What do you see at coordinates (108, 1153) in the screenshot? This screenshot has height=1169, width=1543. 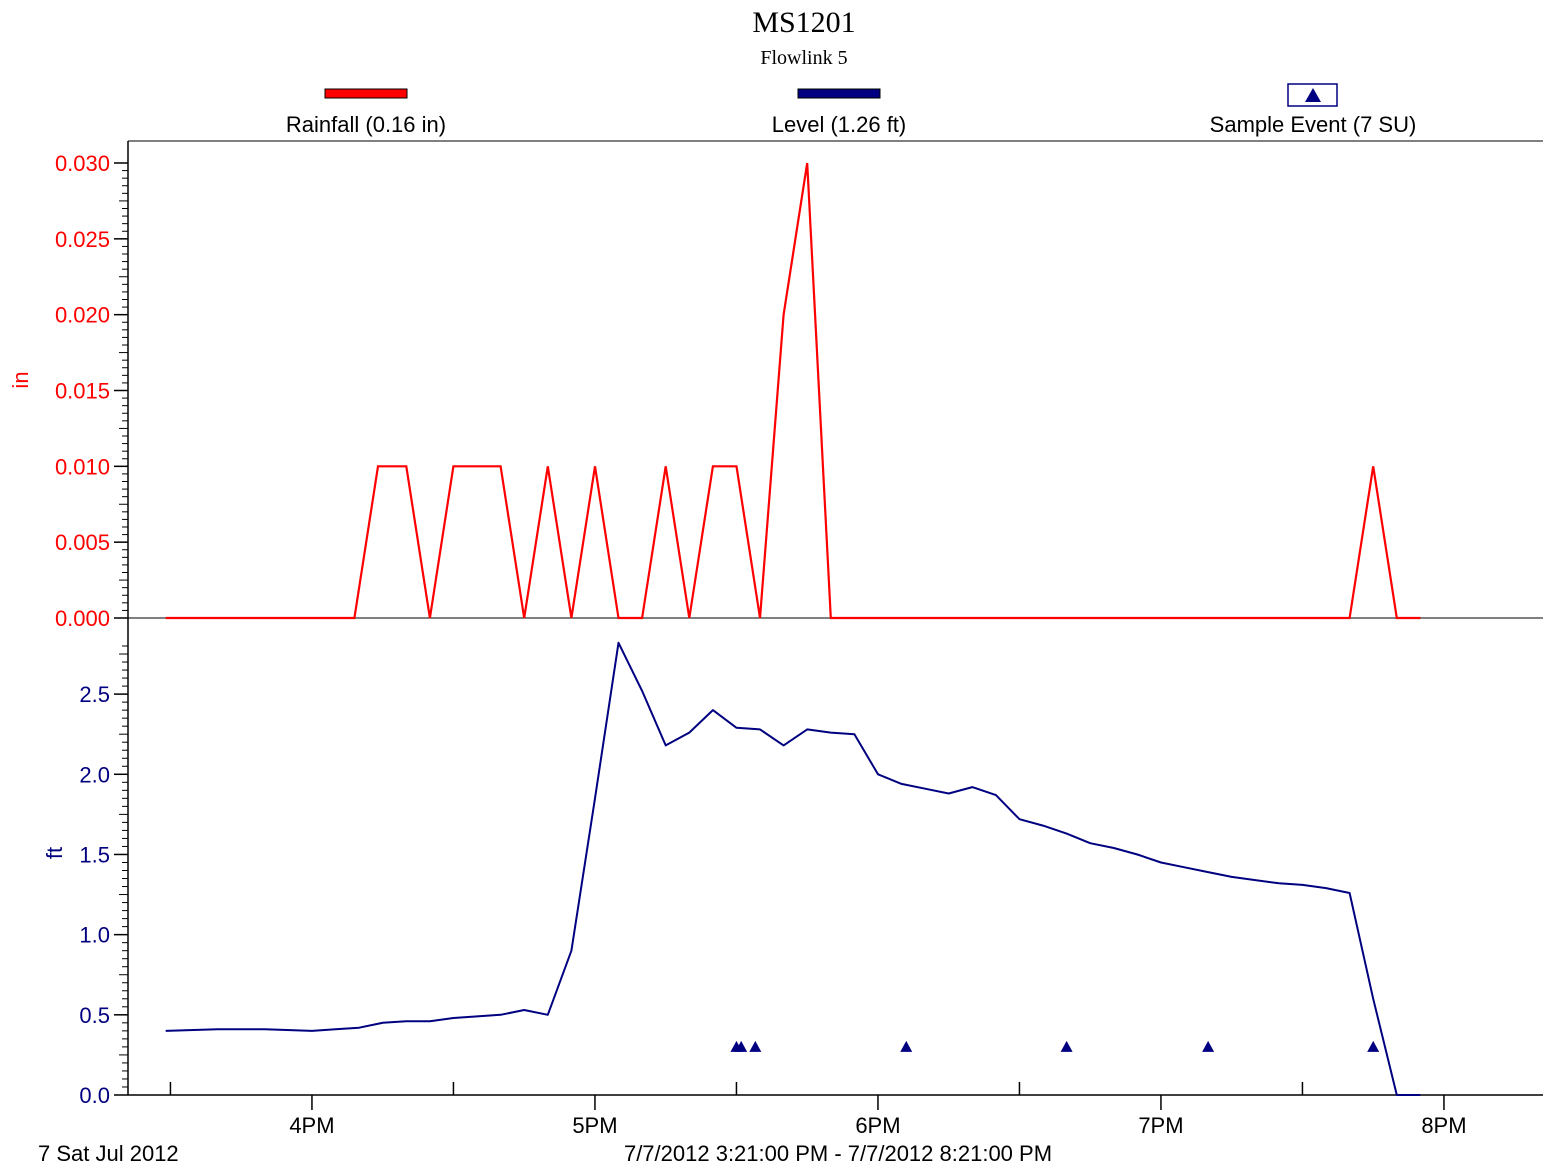 I see `footer-date-label: 7 Sat Jul 2012` at bounding box center [108, 1153].